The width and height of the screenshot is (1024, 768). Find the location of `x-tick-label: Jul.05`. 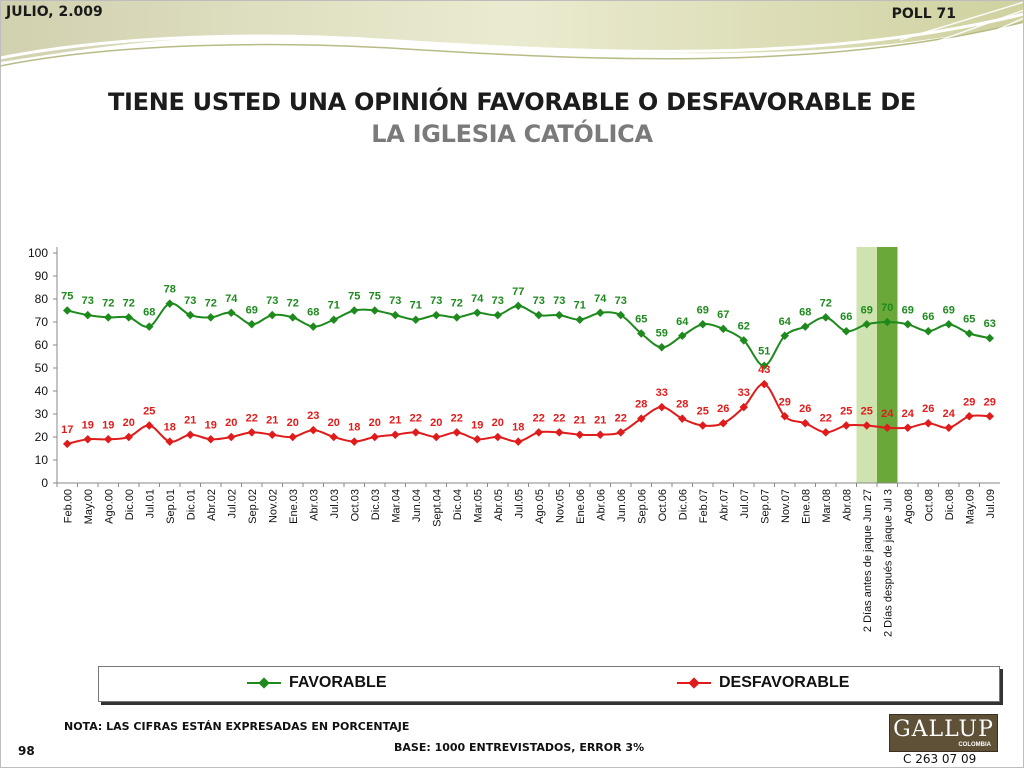

x-tick-label: Jul.05 is located at coordinates (519, 503).